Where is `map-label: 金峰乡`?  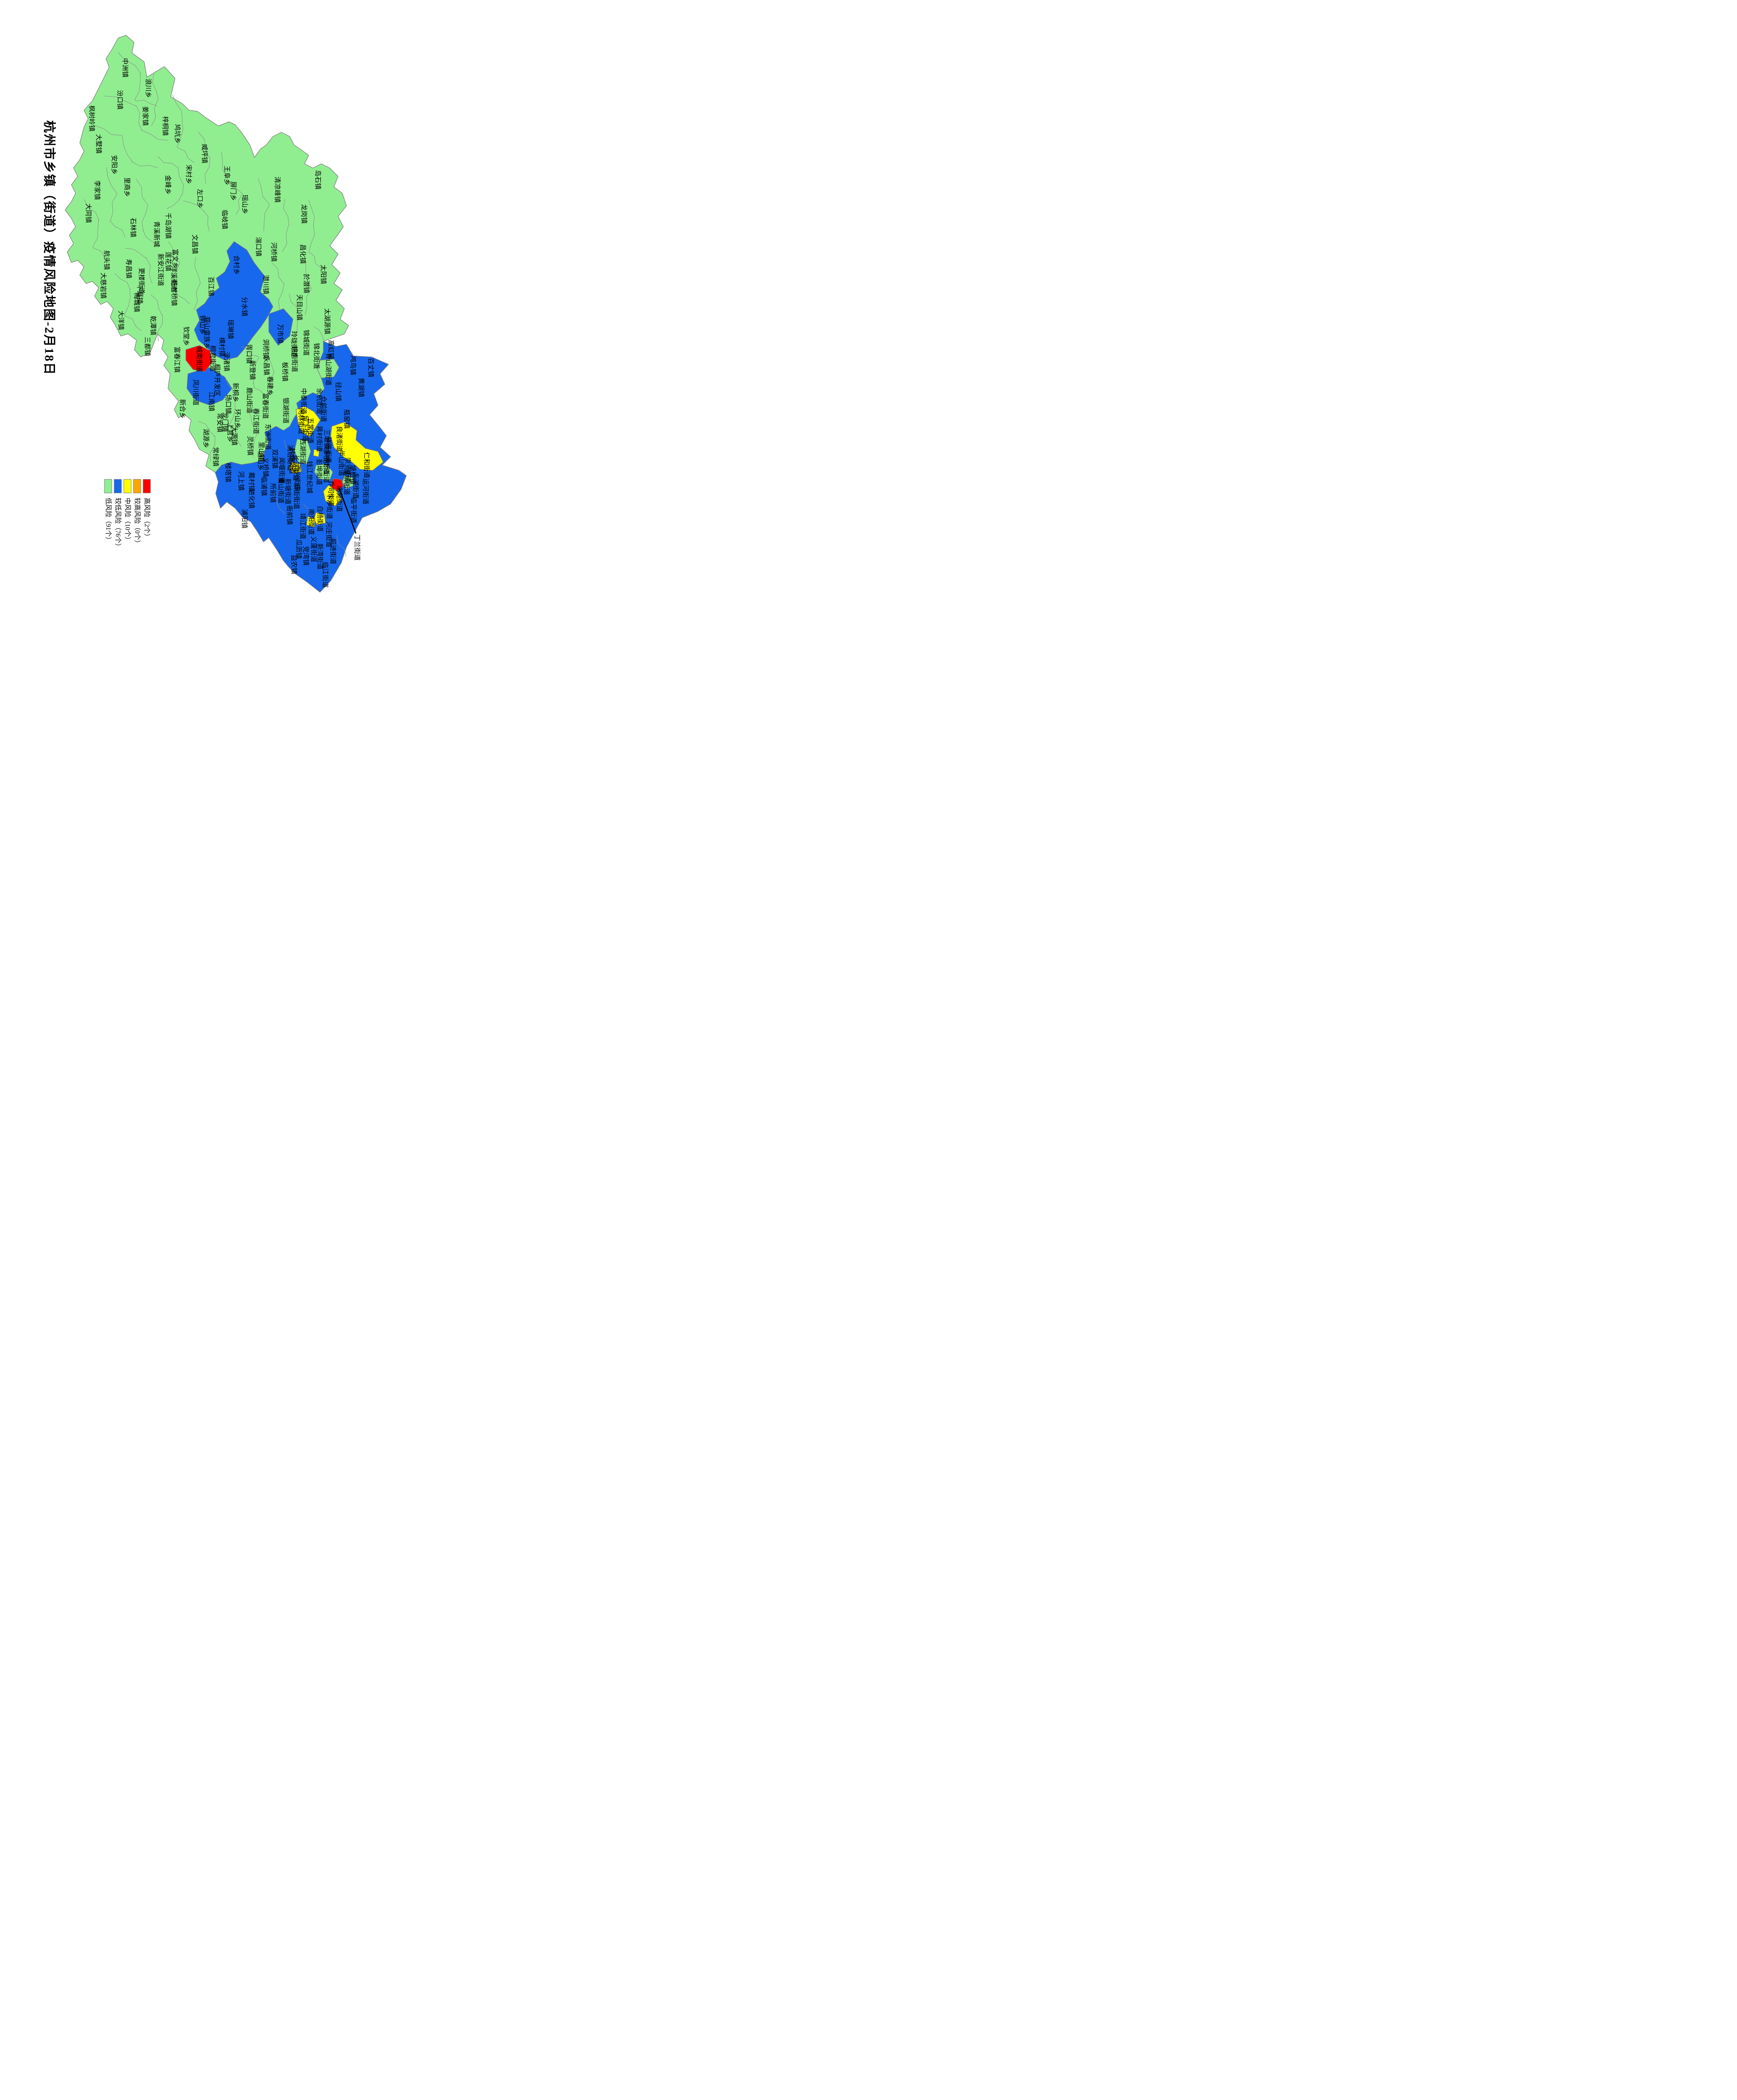
map-label: 金峰乡 is located at coordinates (168, 185).